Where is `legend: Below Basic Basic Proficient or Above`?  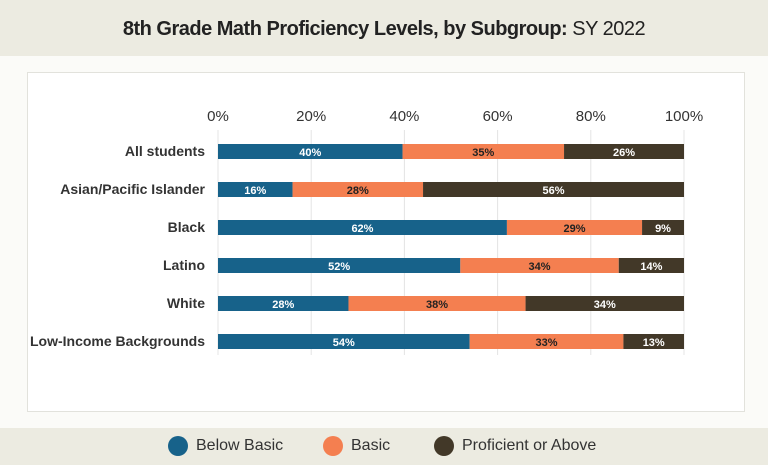 legend: Below Basic Basic Proficient or Above is located at coordinates (384, 446).